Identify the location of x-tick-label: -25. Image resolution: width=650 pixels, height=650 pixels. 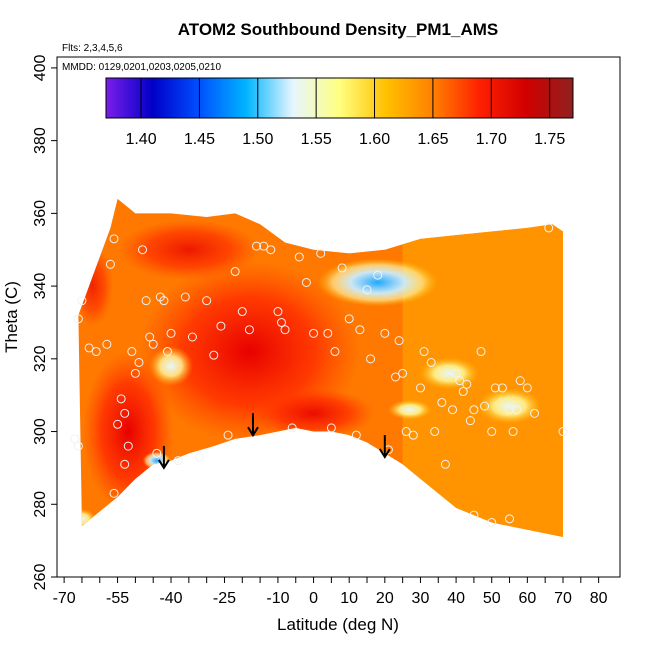
(224, 598).